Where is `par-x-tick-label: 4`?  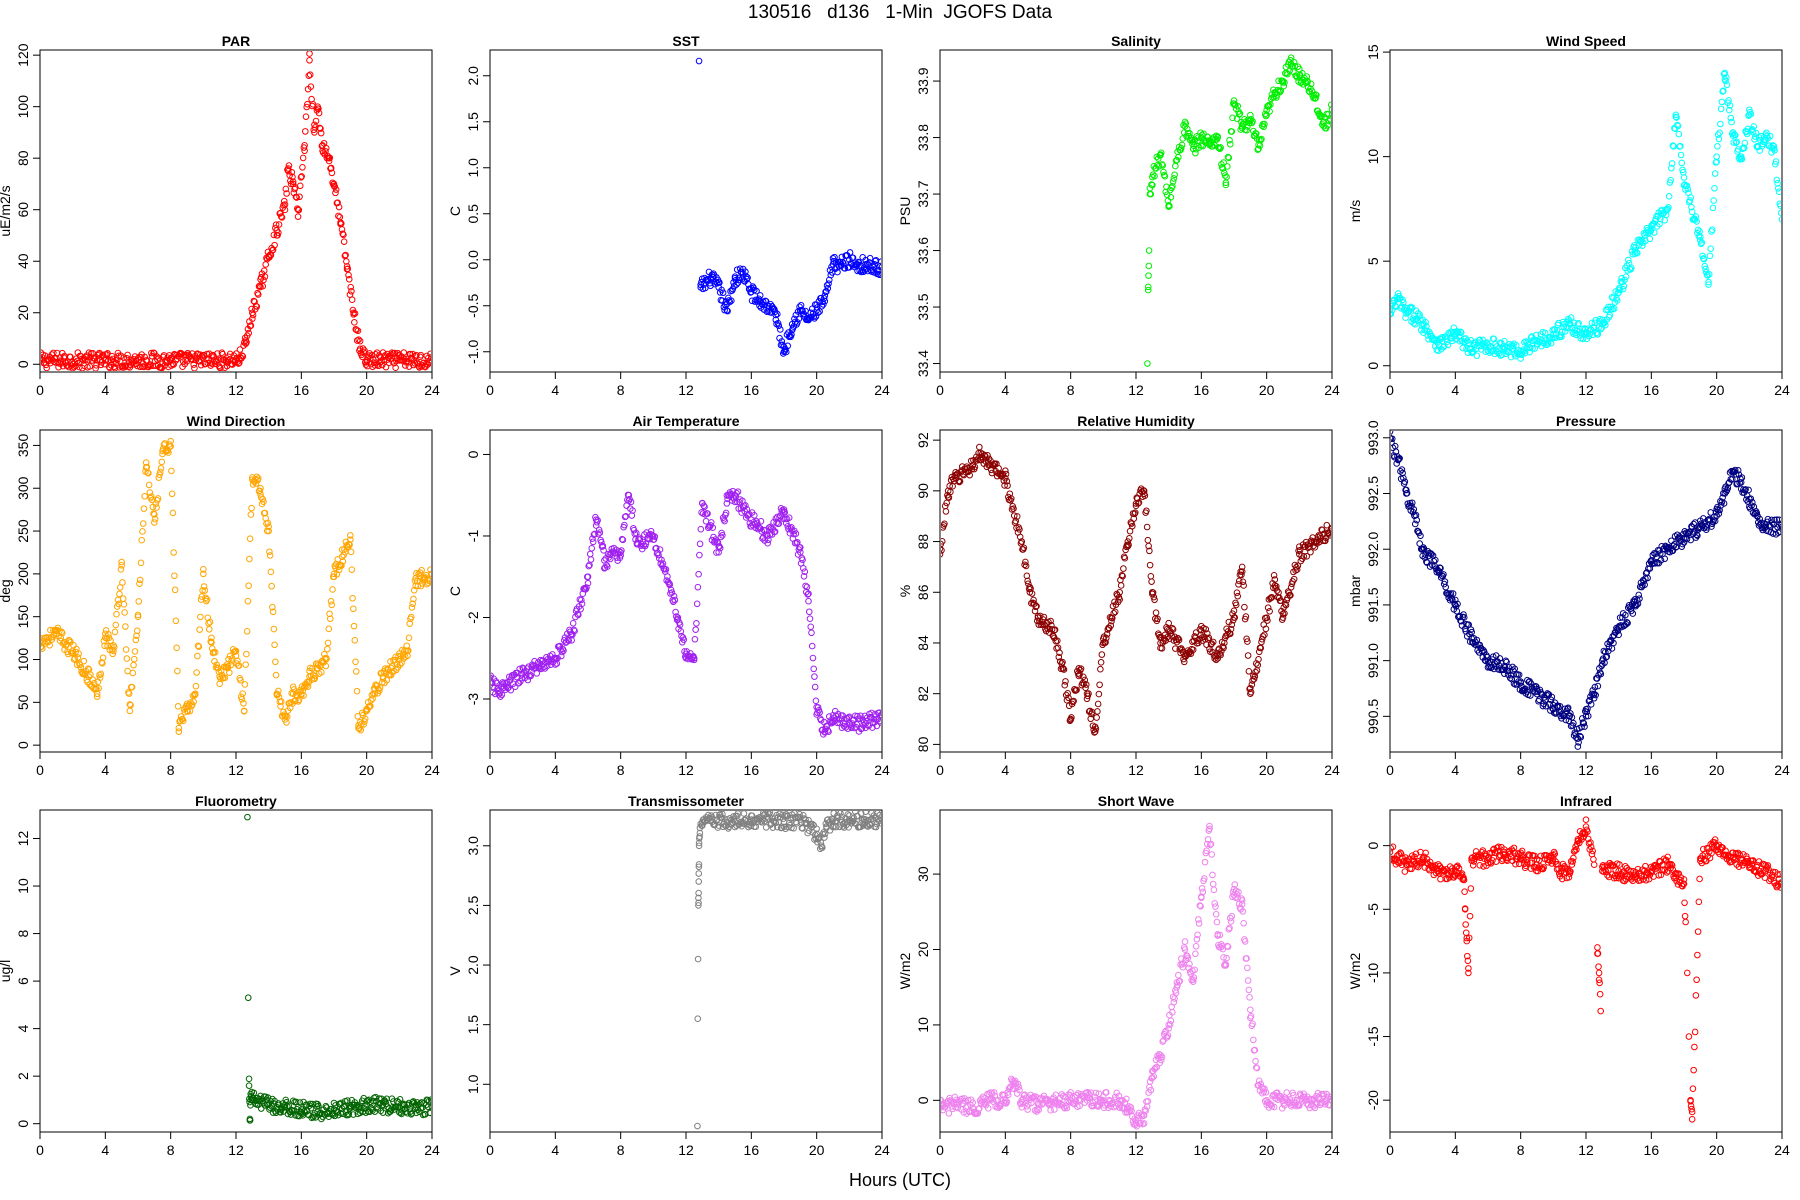
par-x-tick-label: 4 is located at coordinates (105, 390).